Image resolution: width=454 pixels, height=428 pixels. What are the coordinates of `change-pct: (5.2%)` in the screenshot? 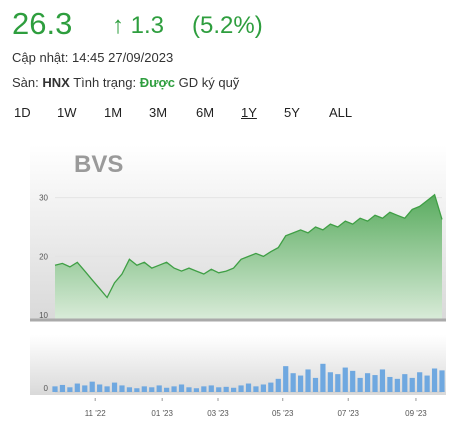 It's located at (227, 25).